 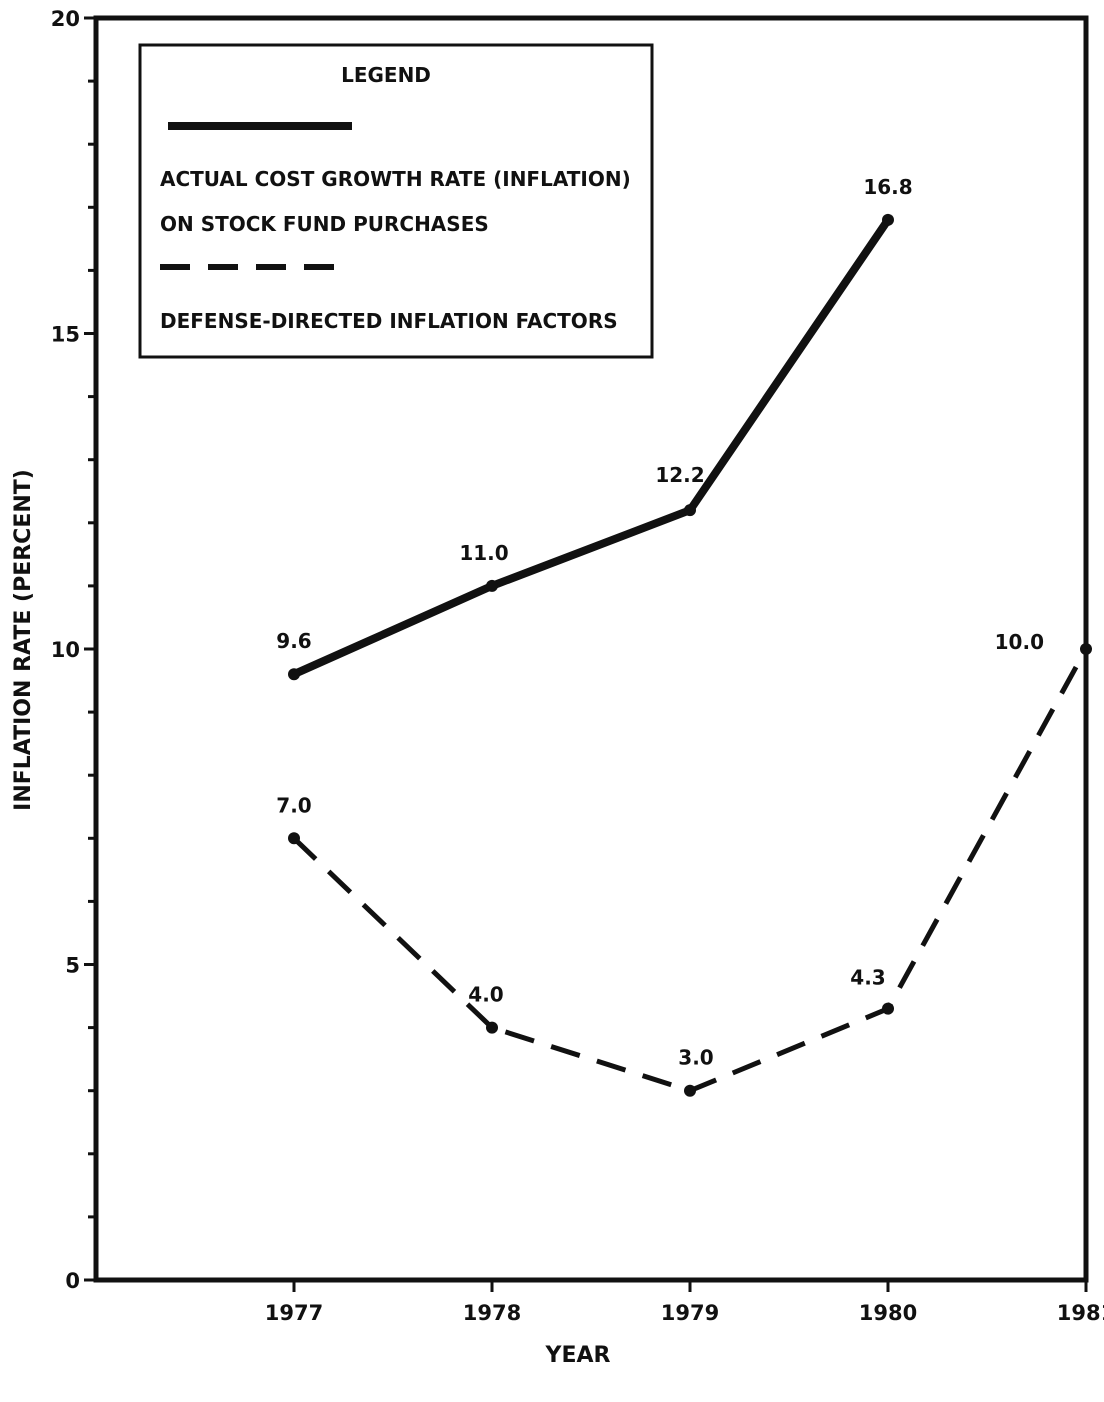 I want to click on data-label: 12.2, so click(x=679, y=475).